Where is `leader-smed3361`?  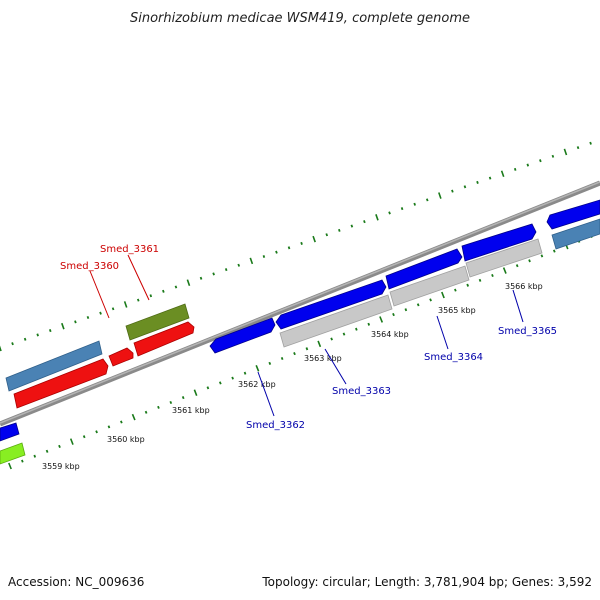 leader-smed3361 is located at coordinates (138, 277).